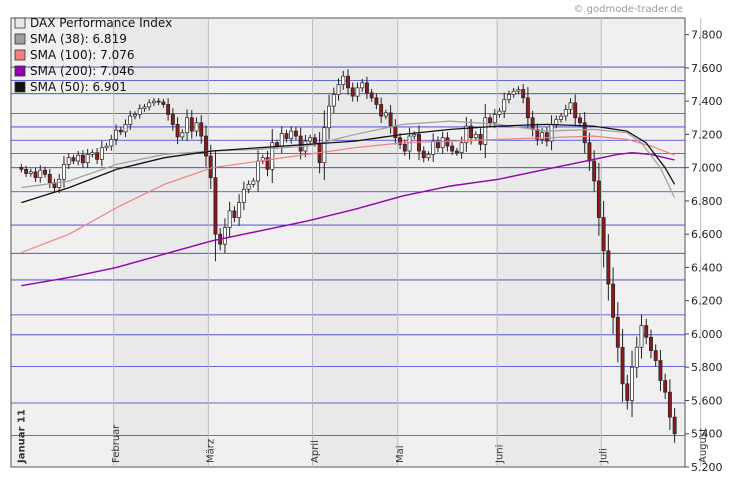 The image size is (730, 485). I want to click on y-tick-label: 7.200, so click(707, 134).